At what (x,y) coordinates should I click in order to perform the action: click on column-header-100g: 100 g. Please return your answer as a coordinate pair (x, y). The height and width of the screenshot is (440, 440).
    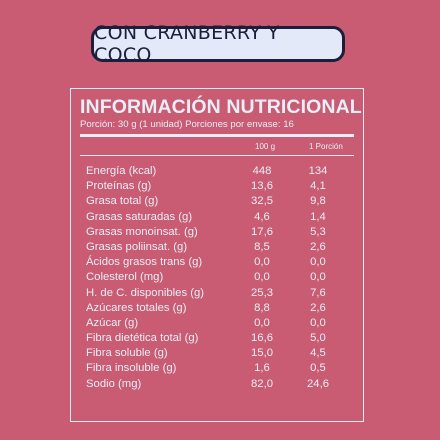
    Looking at the image, I should click on (265, 146).